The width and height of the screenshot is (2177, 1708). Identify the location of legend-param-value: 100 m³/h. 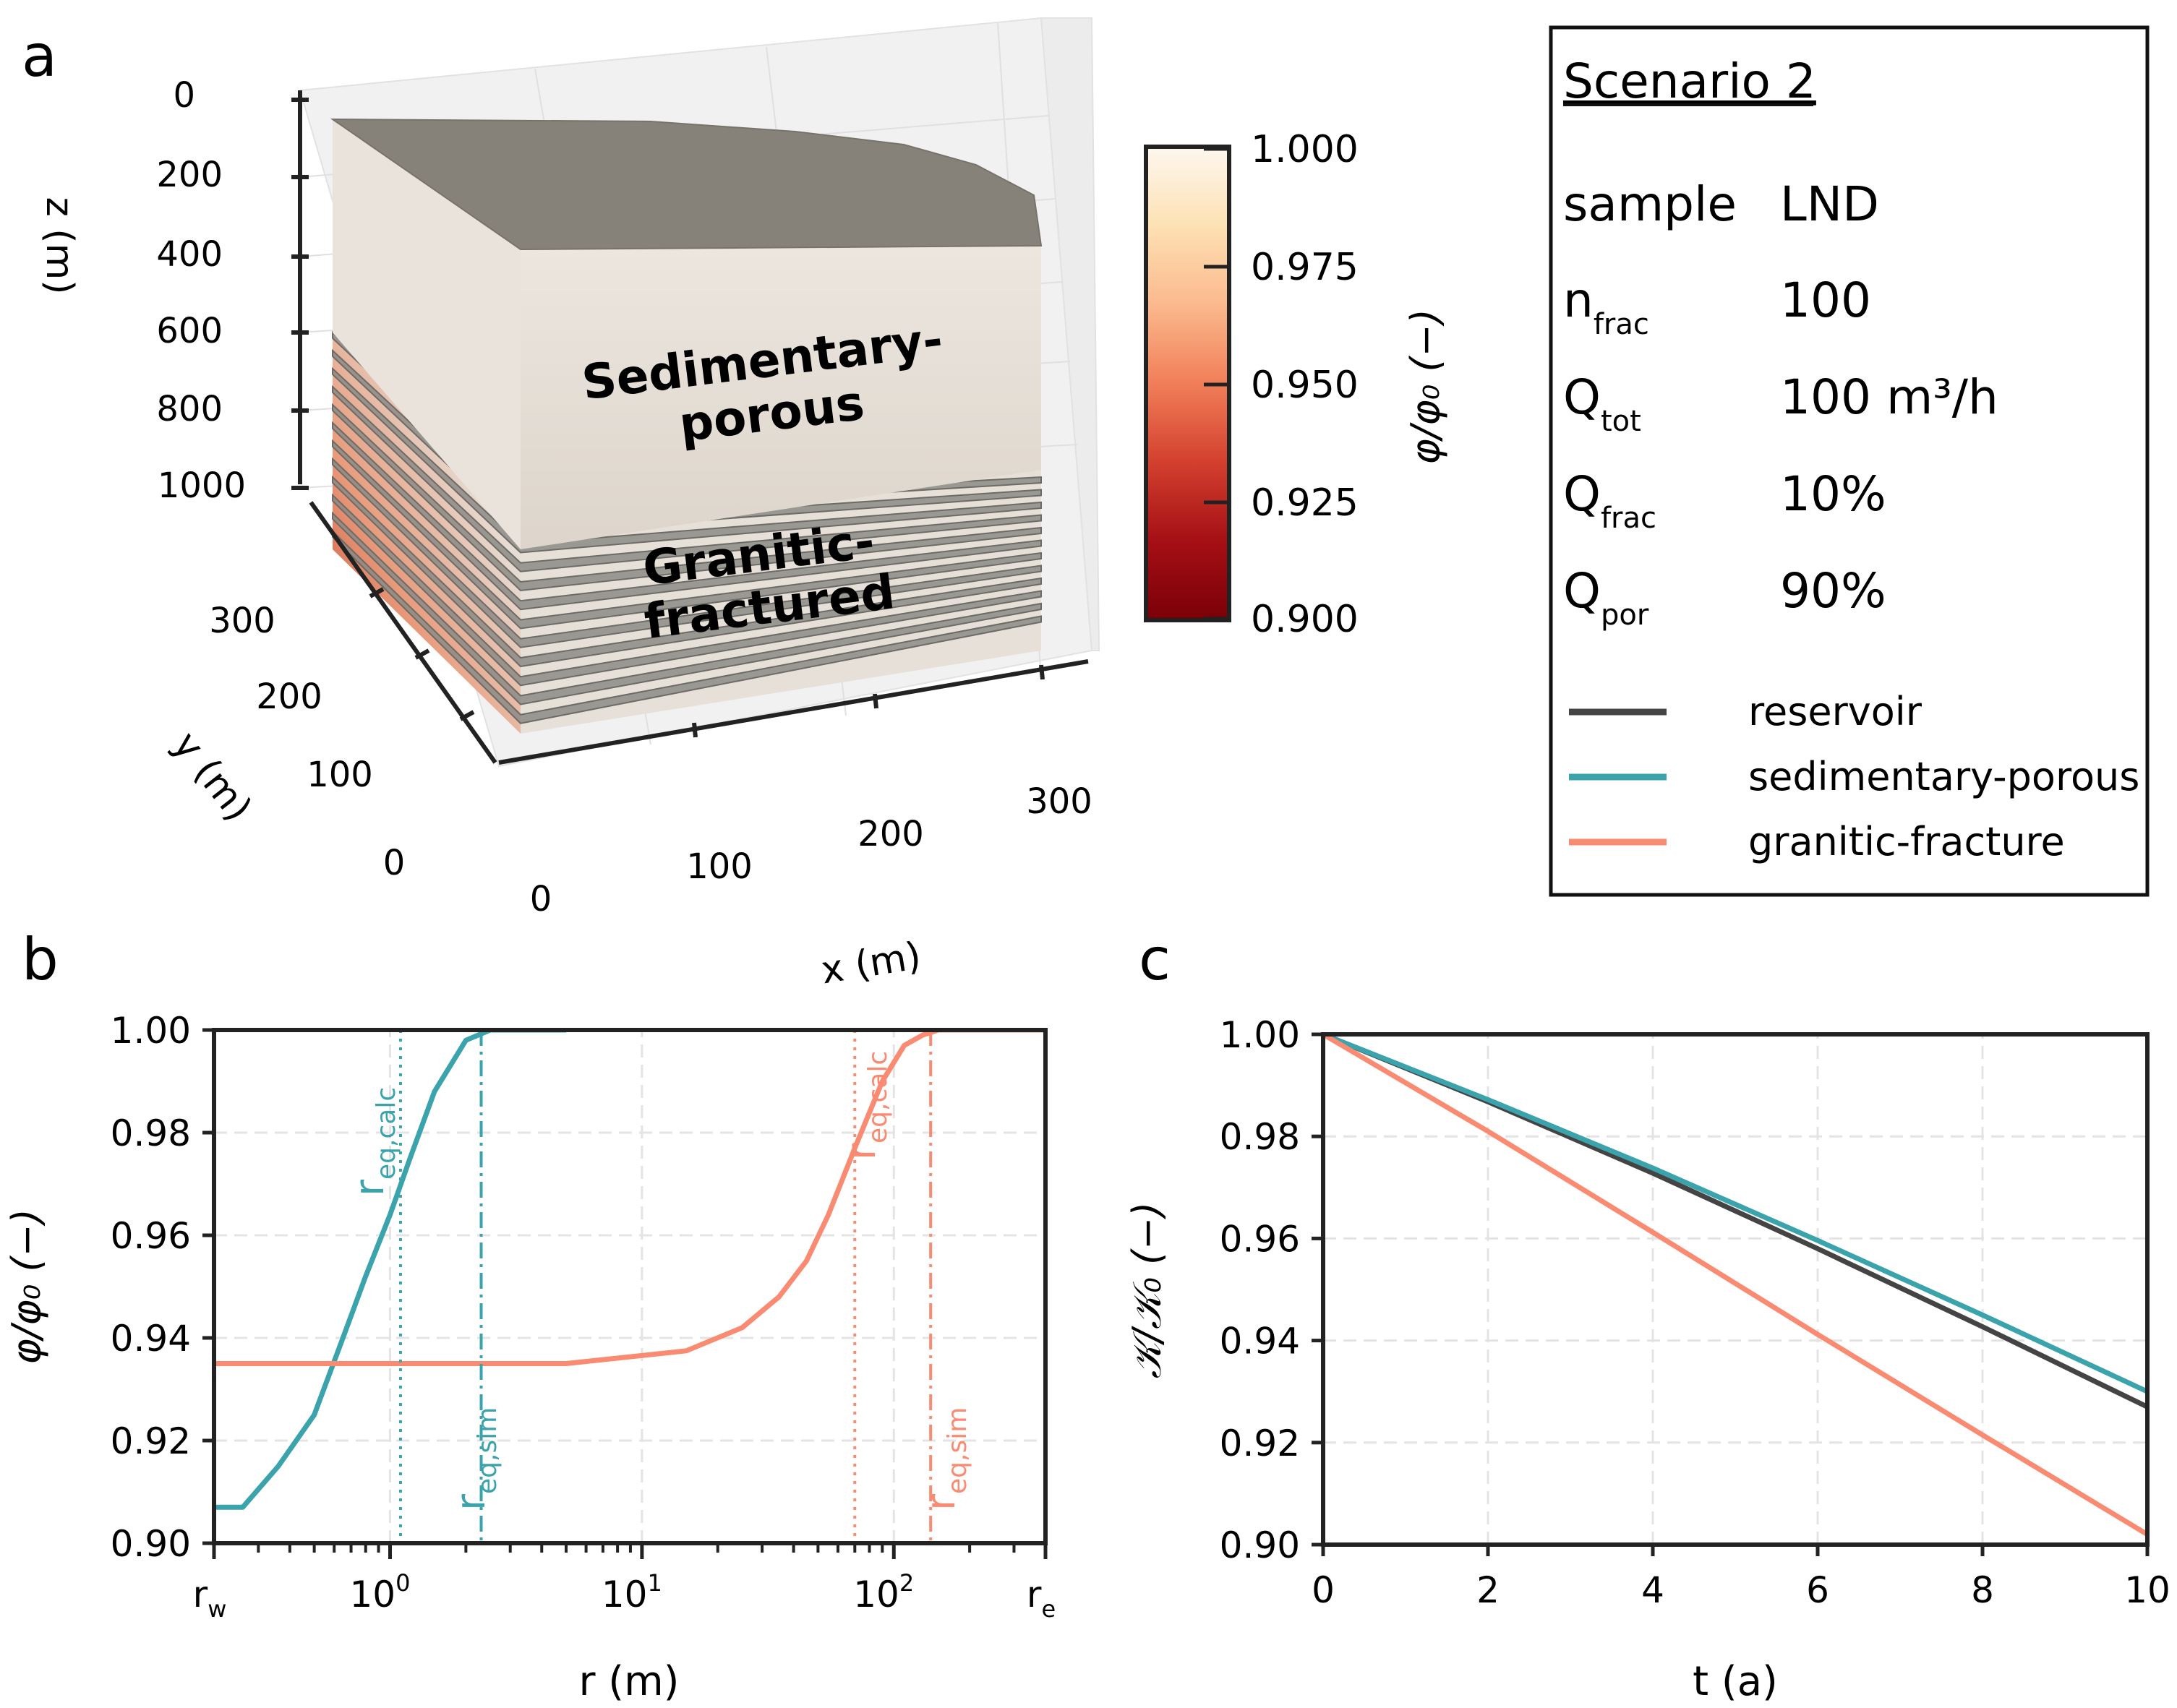
(1889, 397).